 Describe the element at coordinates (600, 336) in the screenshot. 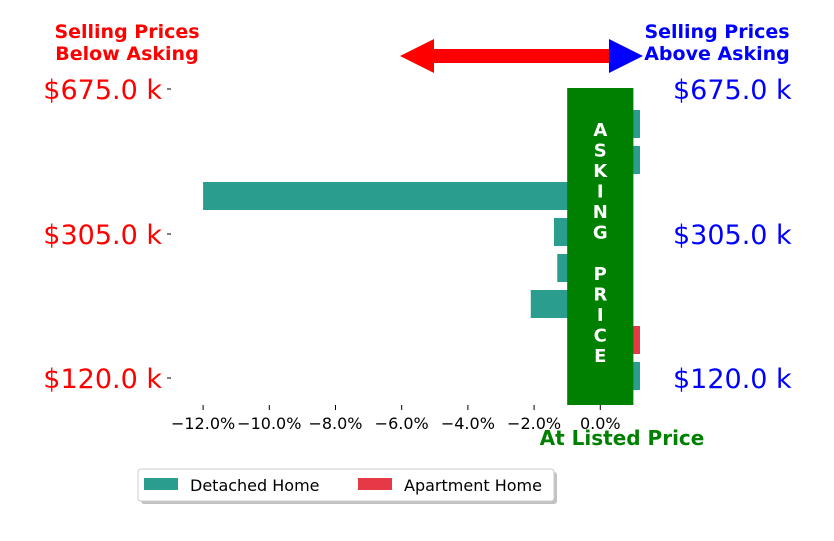

I see `price-letter-4: C` at that location.